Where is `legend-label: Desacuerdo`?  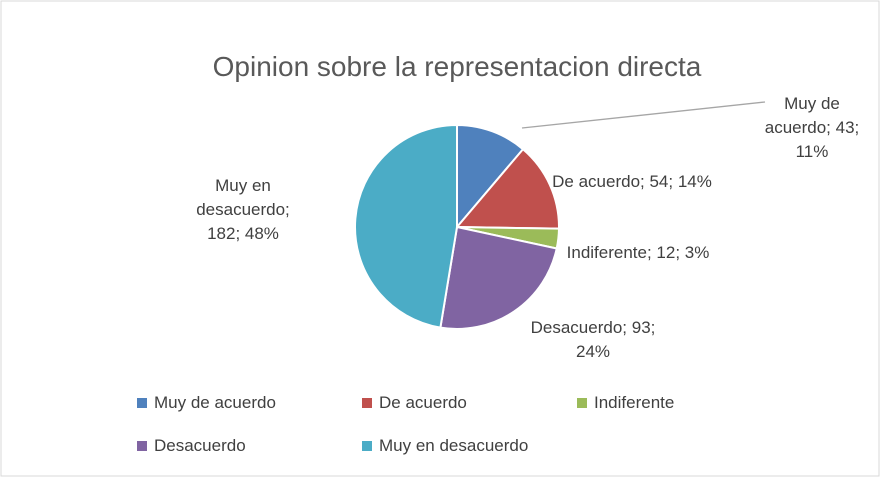 legend-label: Desacuerdo is located at coordinates (200, 445).